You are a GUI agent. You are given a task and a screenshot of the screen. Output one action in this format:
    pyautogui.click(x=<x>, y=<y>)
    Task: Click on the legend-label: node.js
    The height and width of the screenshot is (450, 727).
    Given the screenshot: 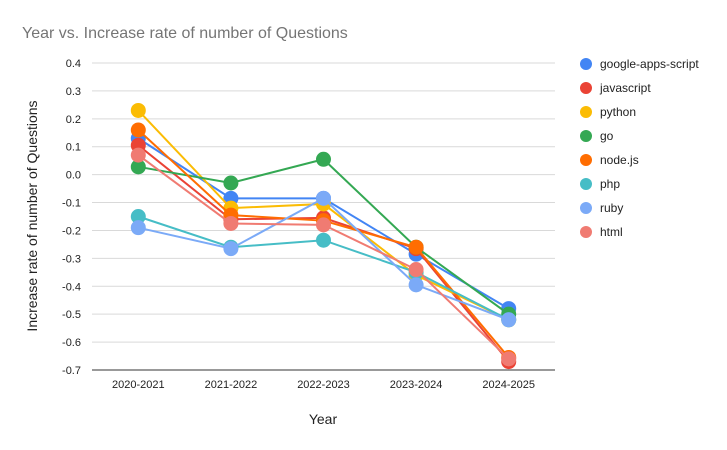 What is the action you would take?
    pyautogui.click(x=619, y=160)
    